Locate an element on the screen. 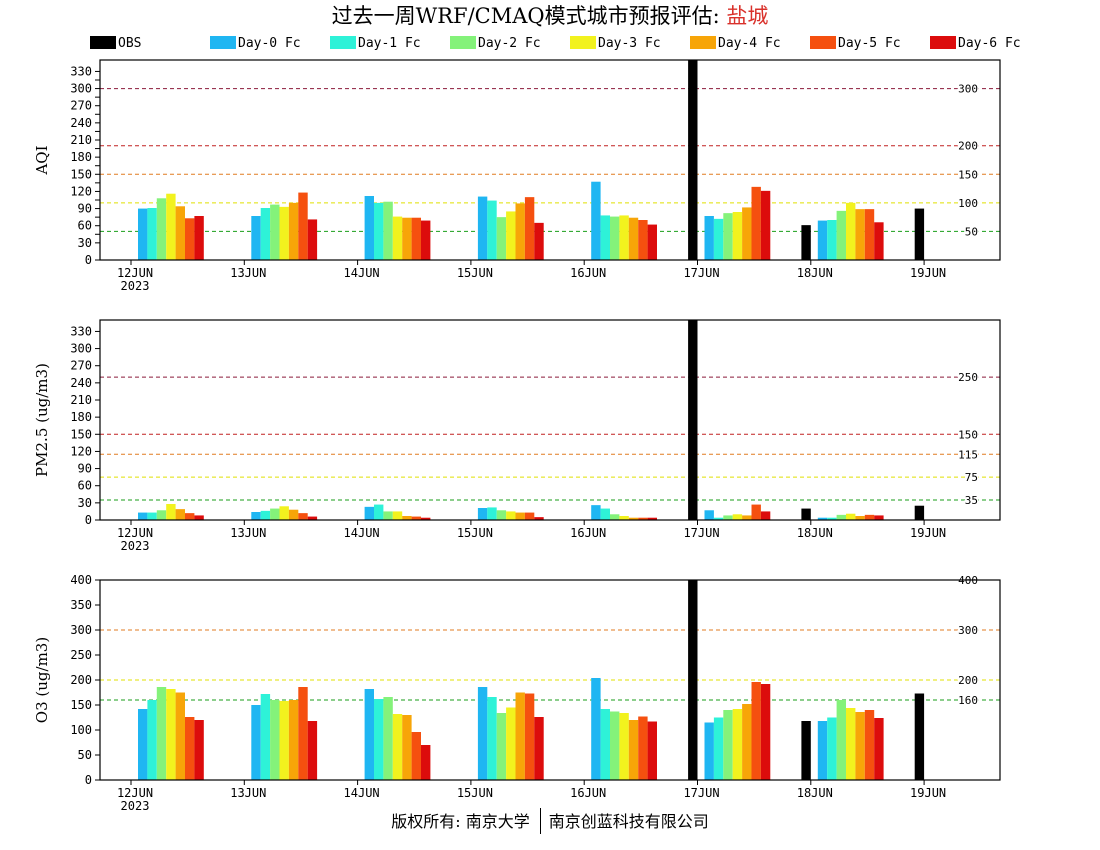 This screenshot has height=850, width=1100. y-tick-label: 400 is located at coordinates (81, 580).